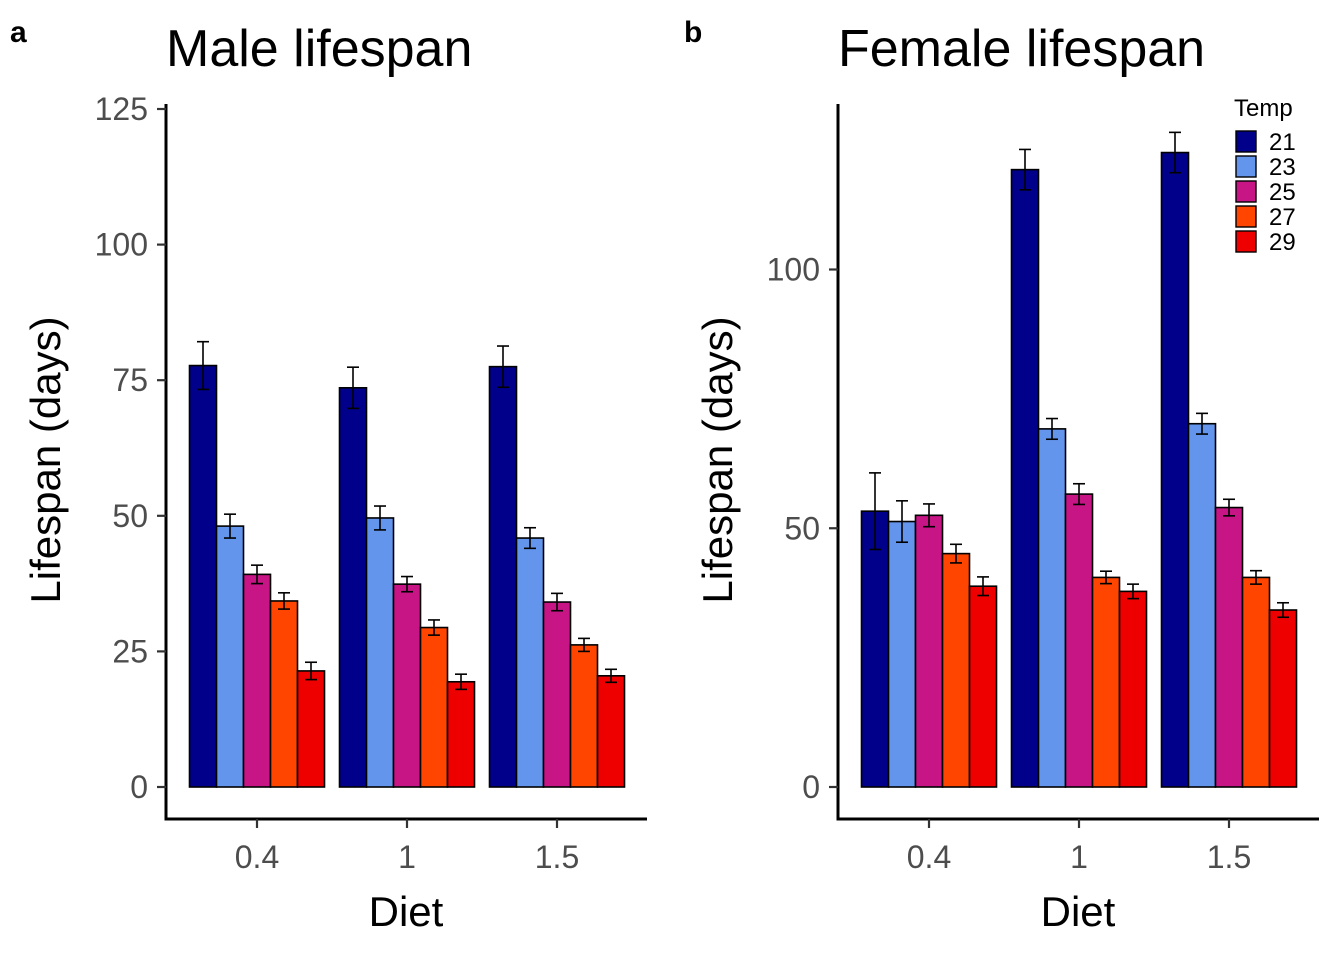 The image size is (1344, 960). Describe the element at coordinates (1256, 577) in the screenshot. I see `female-error-bar-diet-1.5-temp-27` at that location.